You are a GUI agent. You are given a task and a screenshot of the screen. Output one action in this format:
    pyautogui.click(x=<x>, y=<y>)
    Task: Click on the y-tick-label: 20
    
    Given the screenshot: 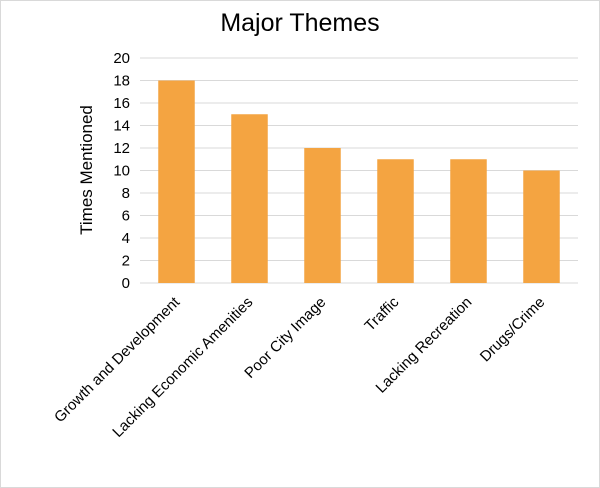 What is the action you would take?
    pyautogui.click(x=121, y=58)
    